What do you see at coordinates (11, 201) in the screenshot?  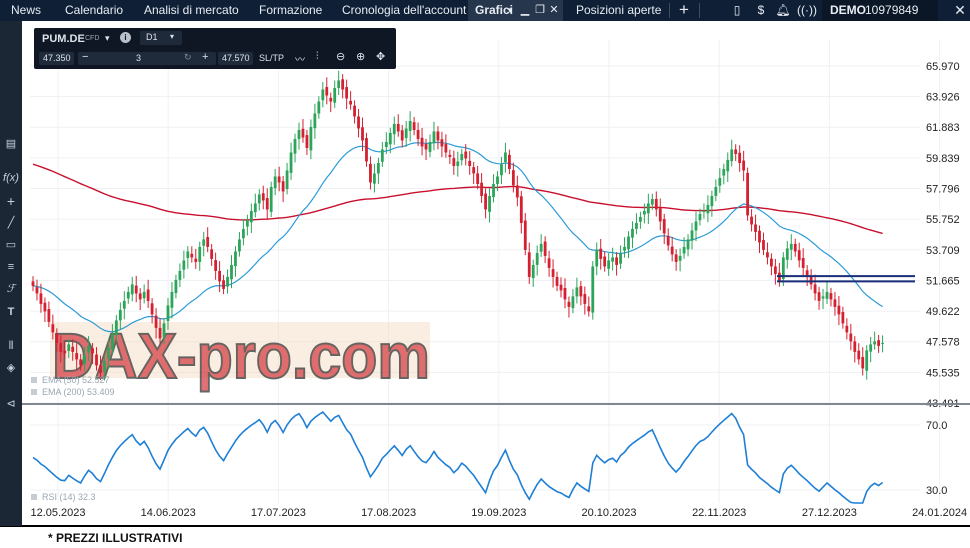 I see `crosshair-icon: +` at bounding box center [11, 201].